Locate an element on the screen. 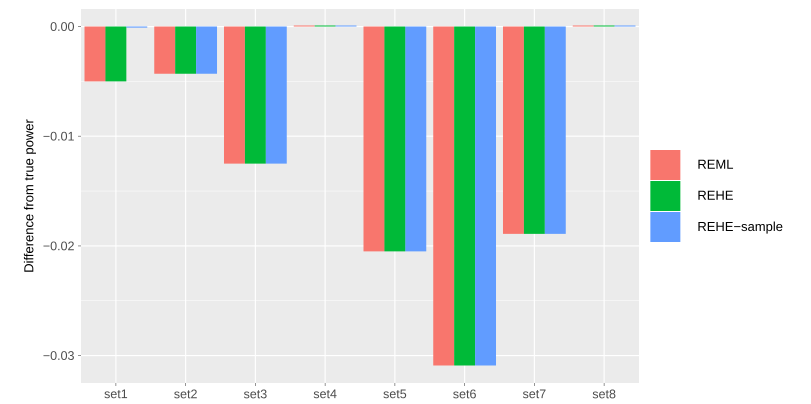 This screenshot has height=404, width=811. y-tick-label: −0.03 is located at coordinates (58, 355).